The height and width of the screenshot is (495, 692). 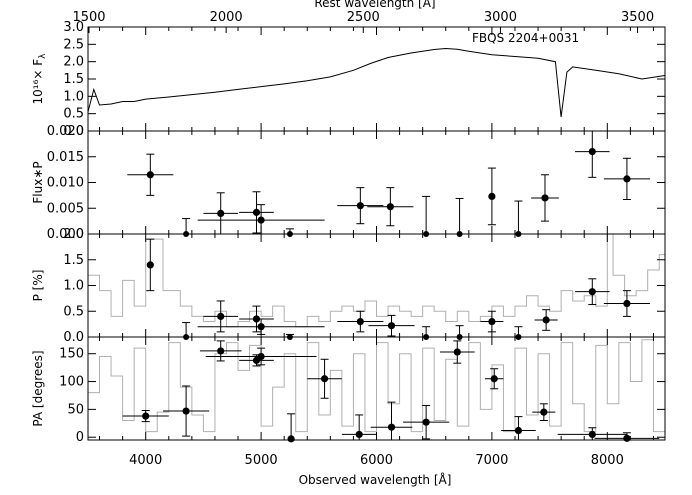 I want to click on y-tick-label: 100, so click(x=71, y=382).